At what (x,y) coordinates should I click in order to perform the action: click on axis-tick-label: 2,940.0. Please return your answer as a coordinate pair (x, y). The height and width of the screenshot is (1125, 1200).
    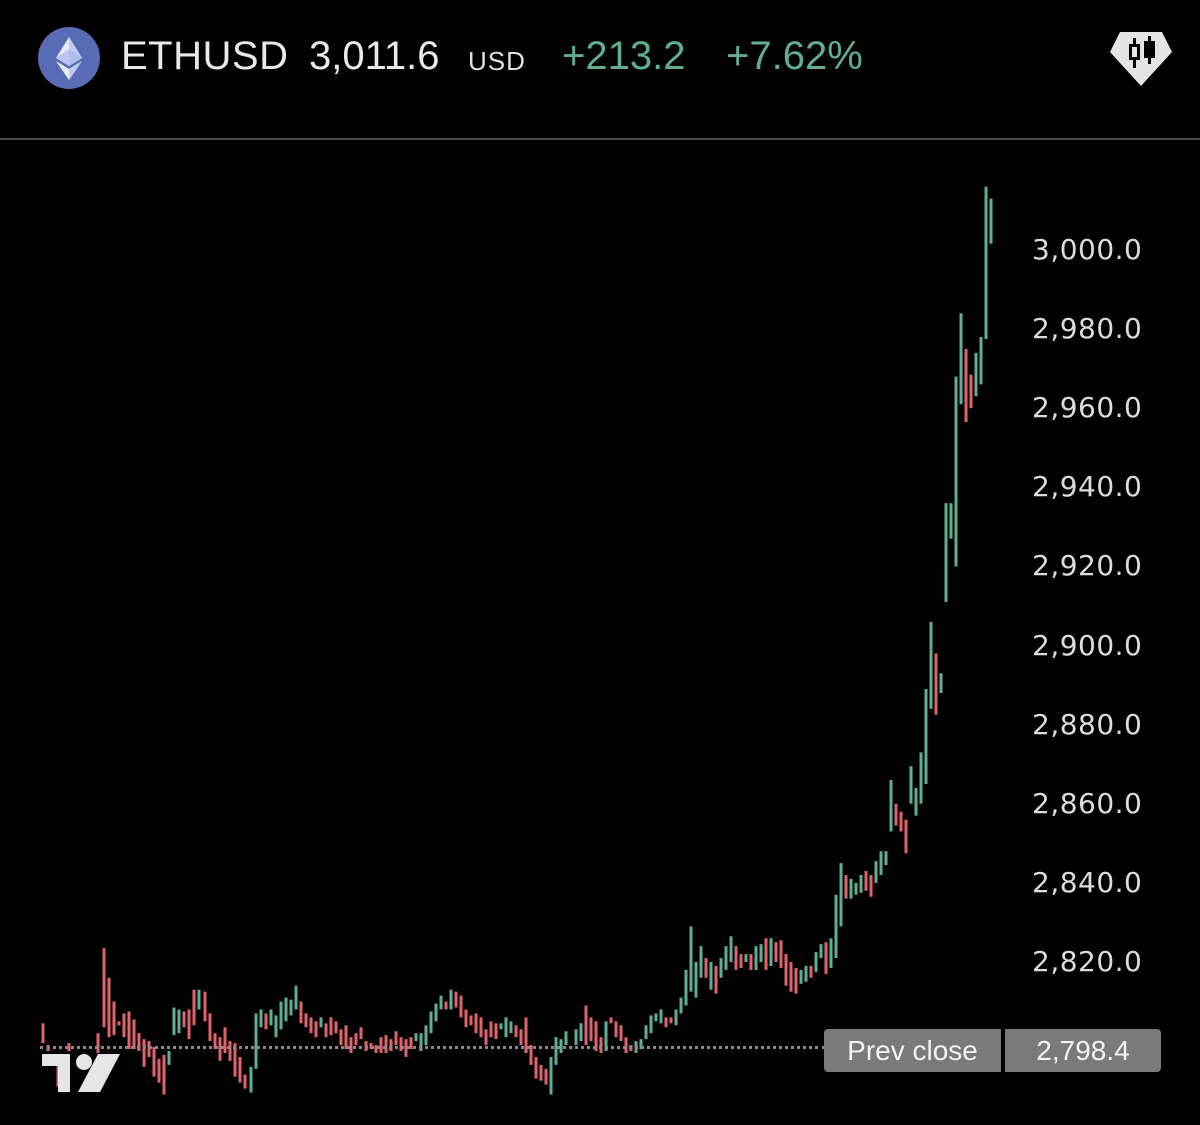
    Looking at the image, I should click on (1087, 487).